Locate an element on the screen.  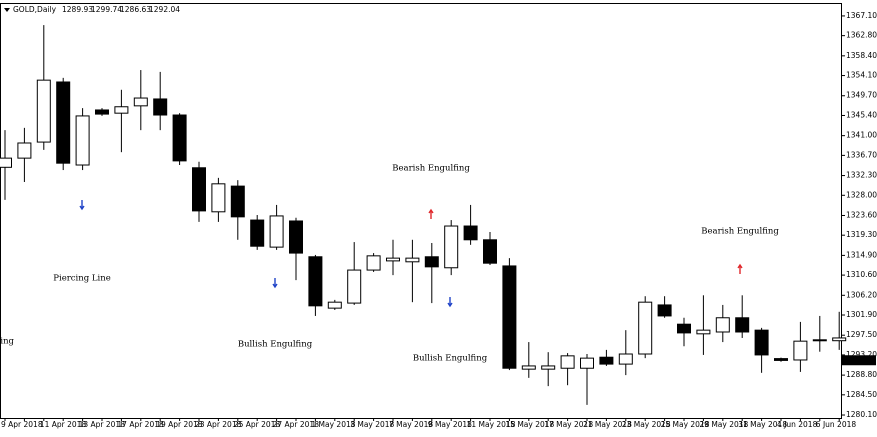
x-tick-label: 9 Apr 2018 is located at coordinates (22, 424).